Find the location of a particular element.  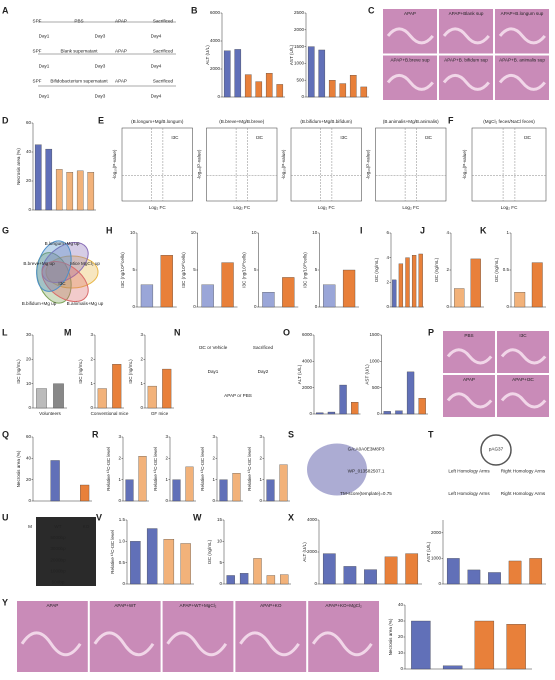

y-tick-label: 60 is located at coordinates (29, 436).